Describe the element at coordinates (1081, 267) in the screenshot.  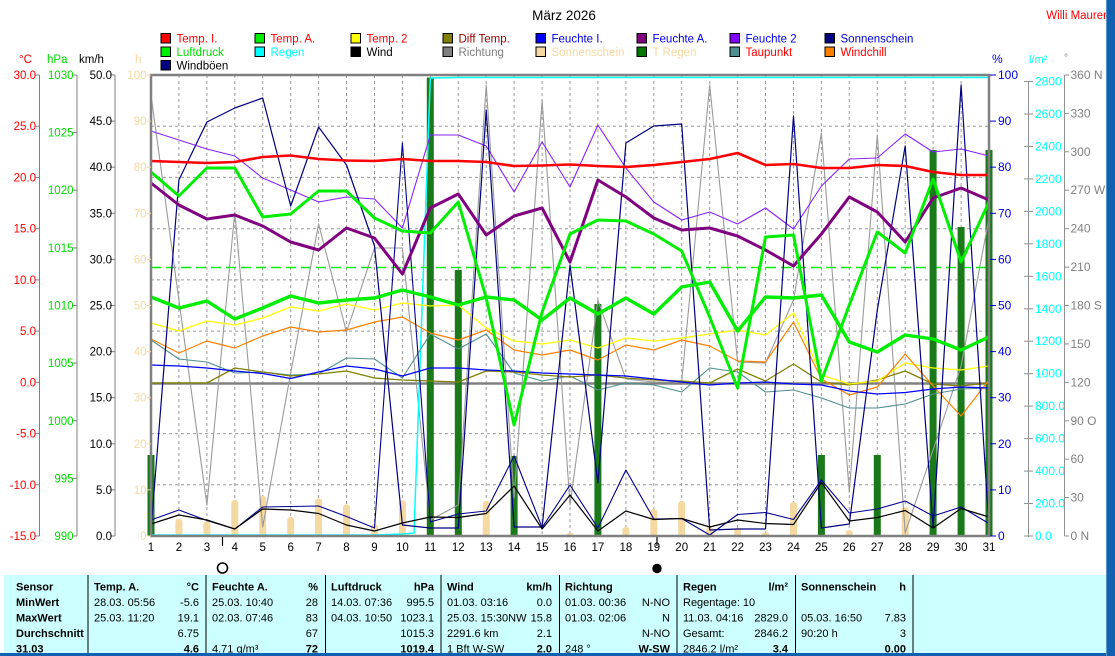
I see `svg-text: 210` at that location.